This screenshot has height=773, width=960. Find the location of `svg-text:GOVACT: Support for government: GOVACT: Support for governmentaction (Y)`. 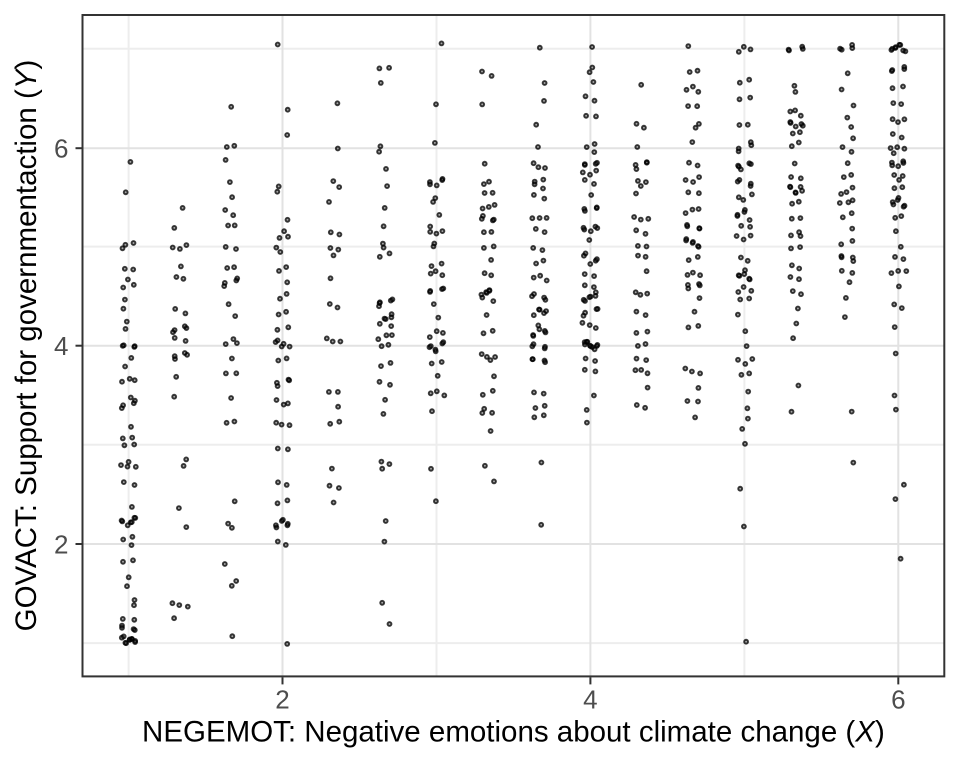

svg-text:GOVACT: Support for government: GOVACT: Support for governmentaction (Y) is located at coordinates (26, 346).